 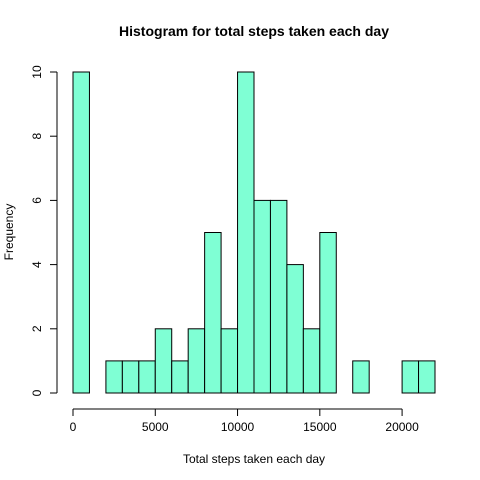 I want to click on y-tick-label: 8, so click(x=37, y=136).